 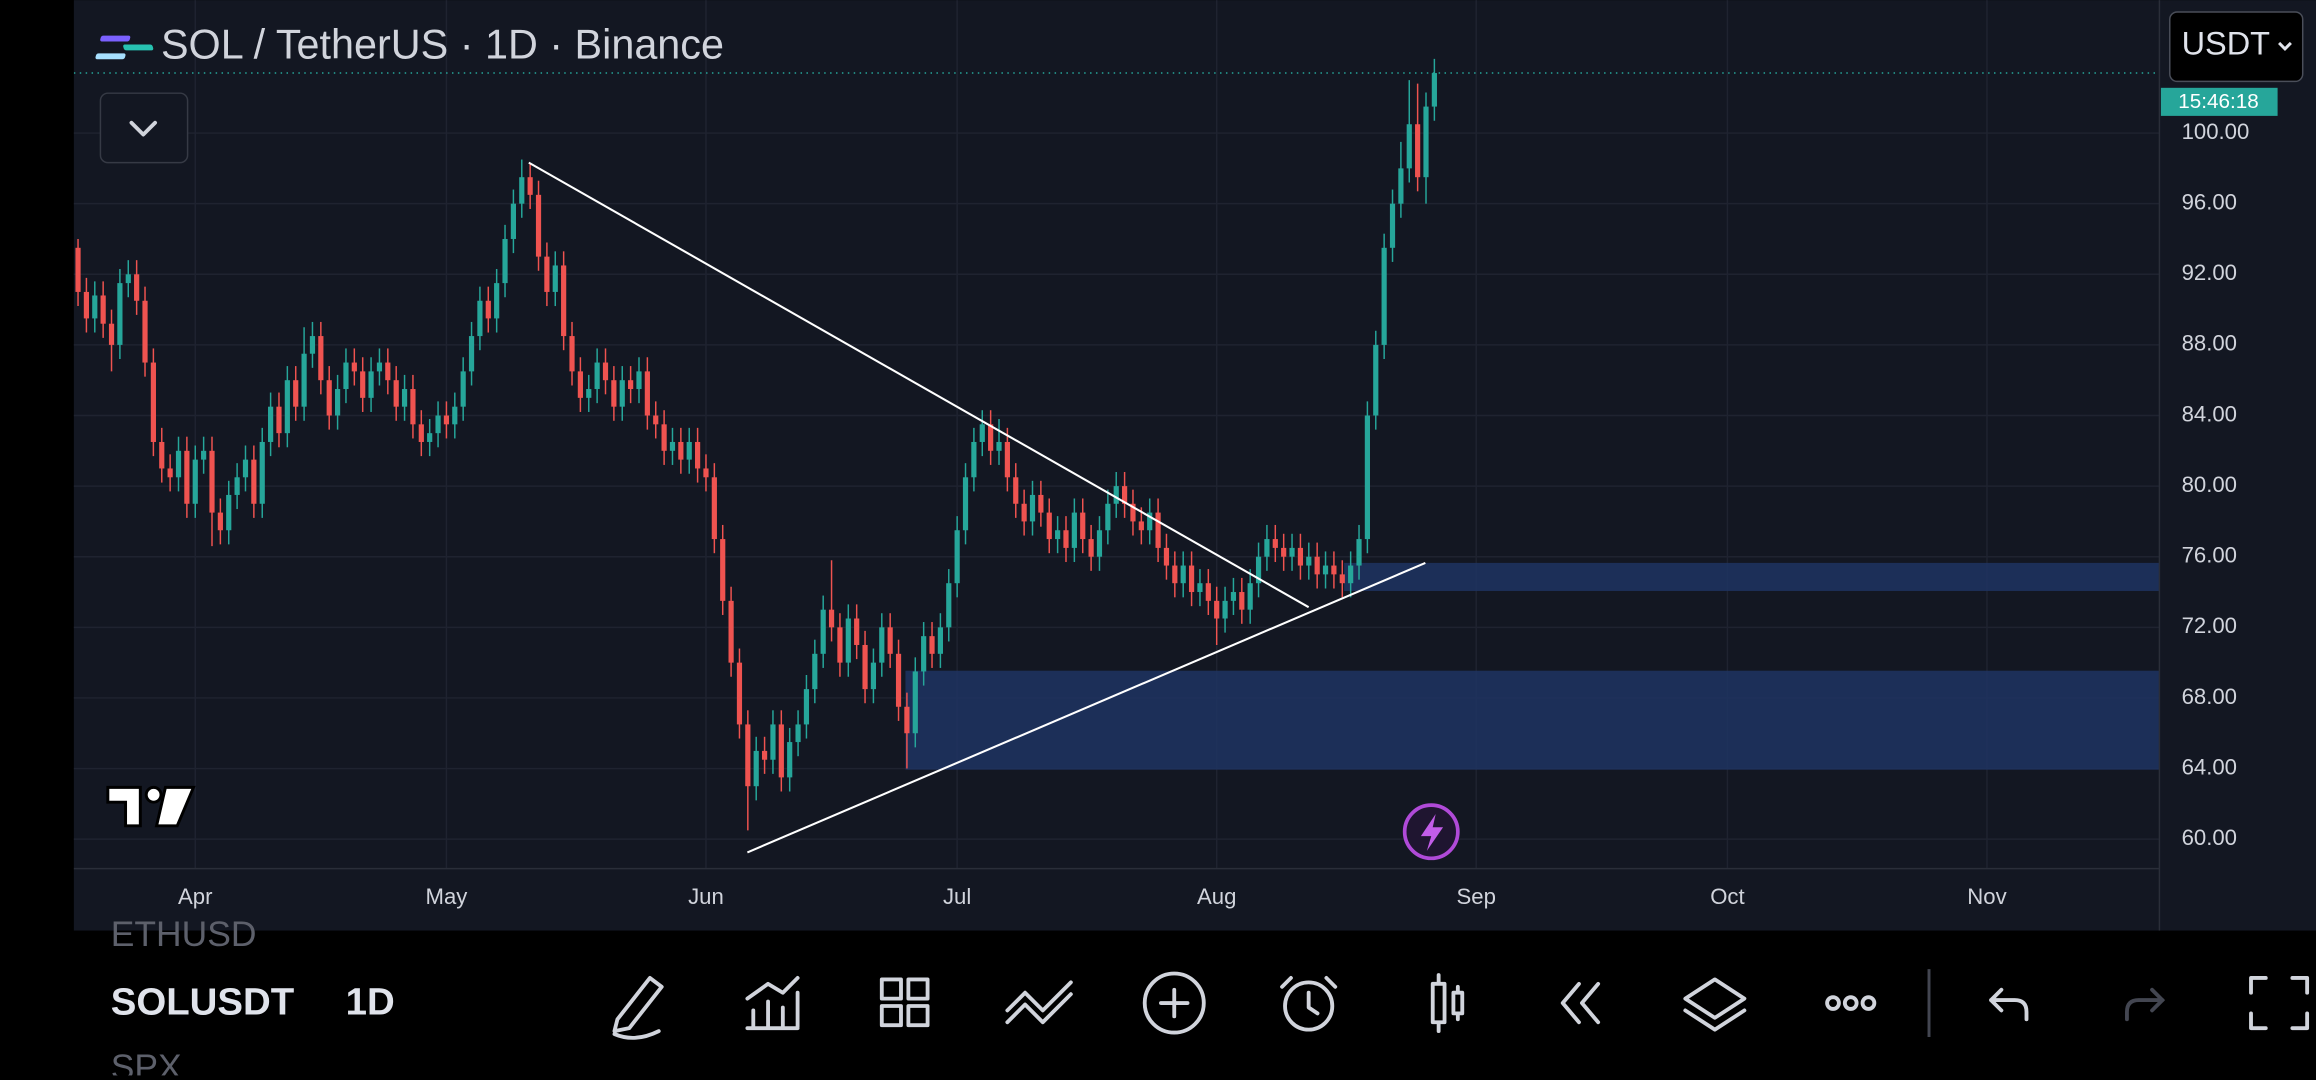 I want to click on add-icon, so click(x=1174, y=1003).